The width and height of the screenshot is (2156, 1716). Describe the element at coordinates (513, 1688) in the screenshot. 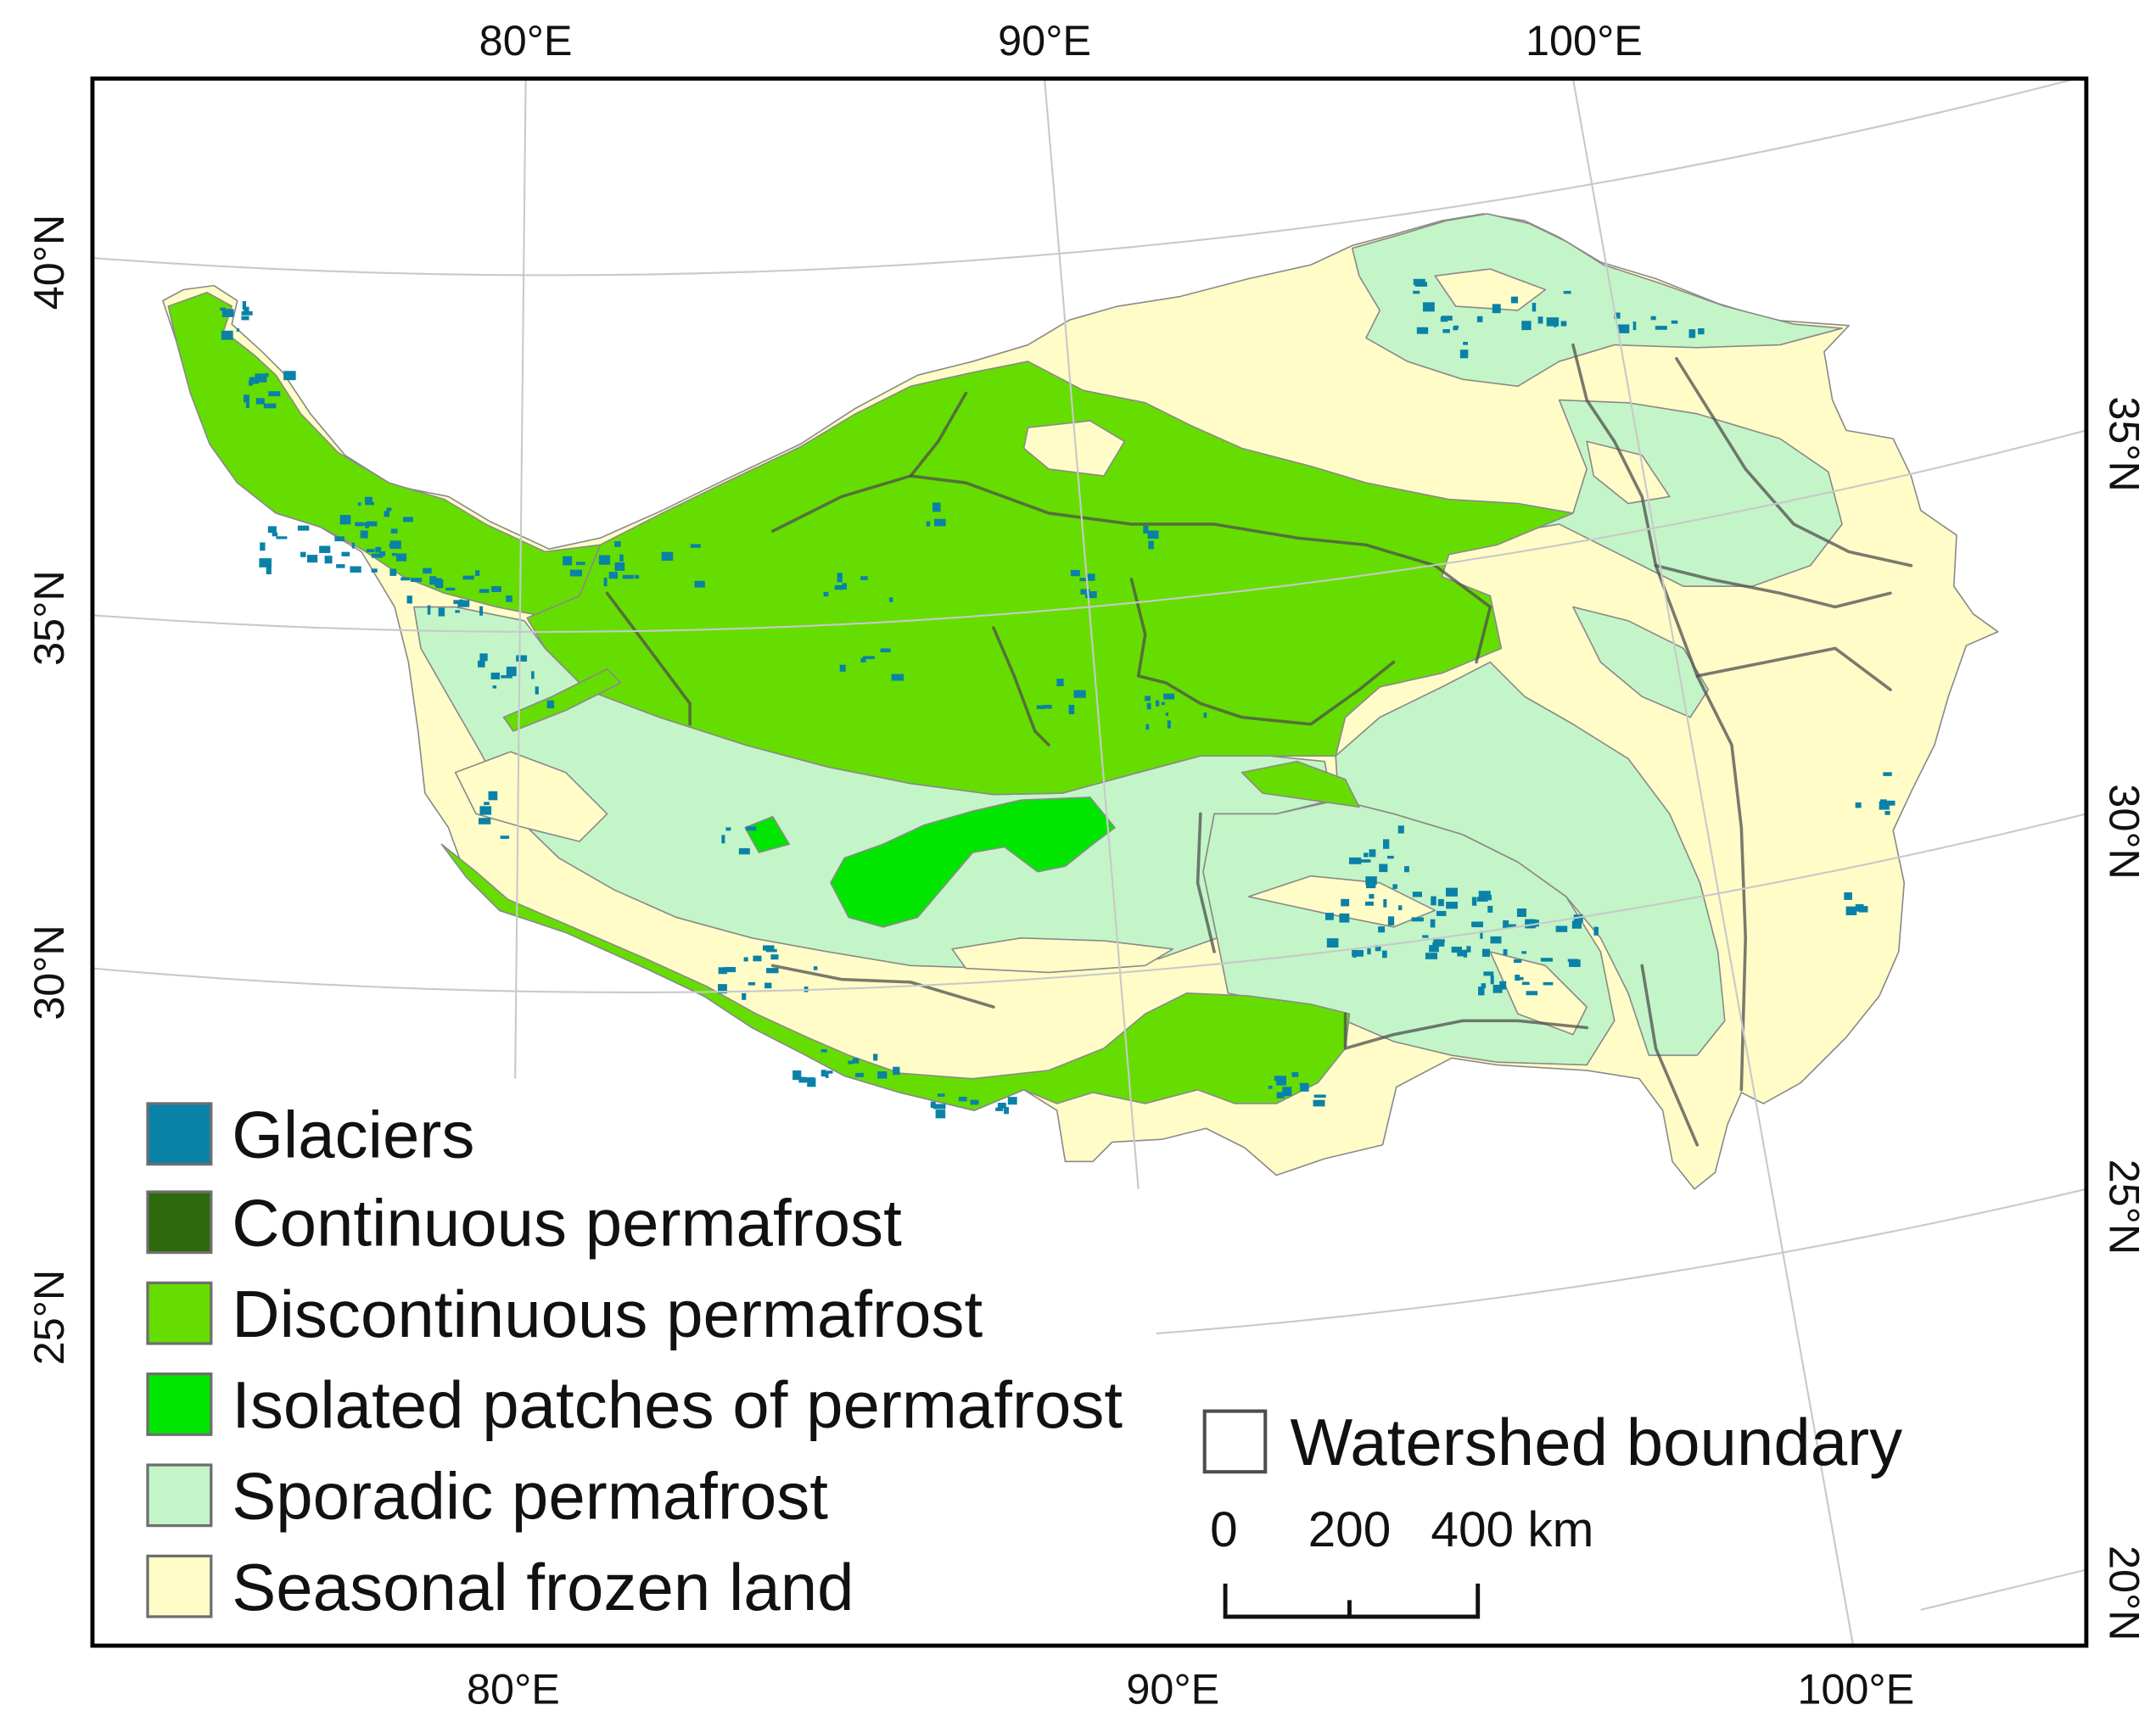

I see `bottom-label-80e: 80°E` at that location.